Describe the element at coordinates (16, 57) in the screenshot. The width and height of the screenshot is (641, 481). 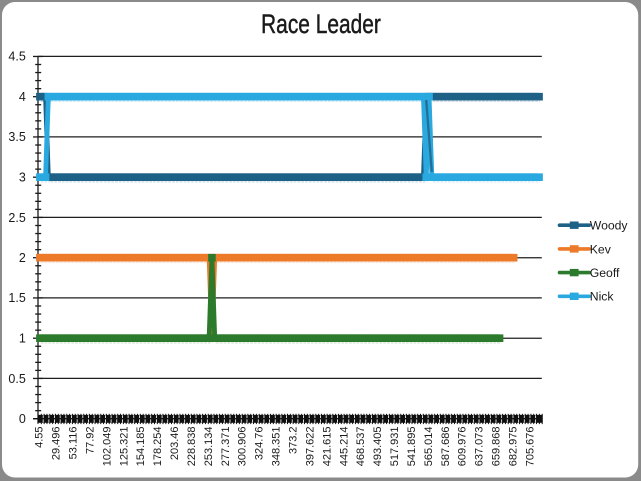
I see `svg-text: 4.5` at that location.